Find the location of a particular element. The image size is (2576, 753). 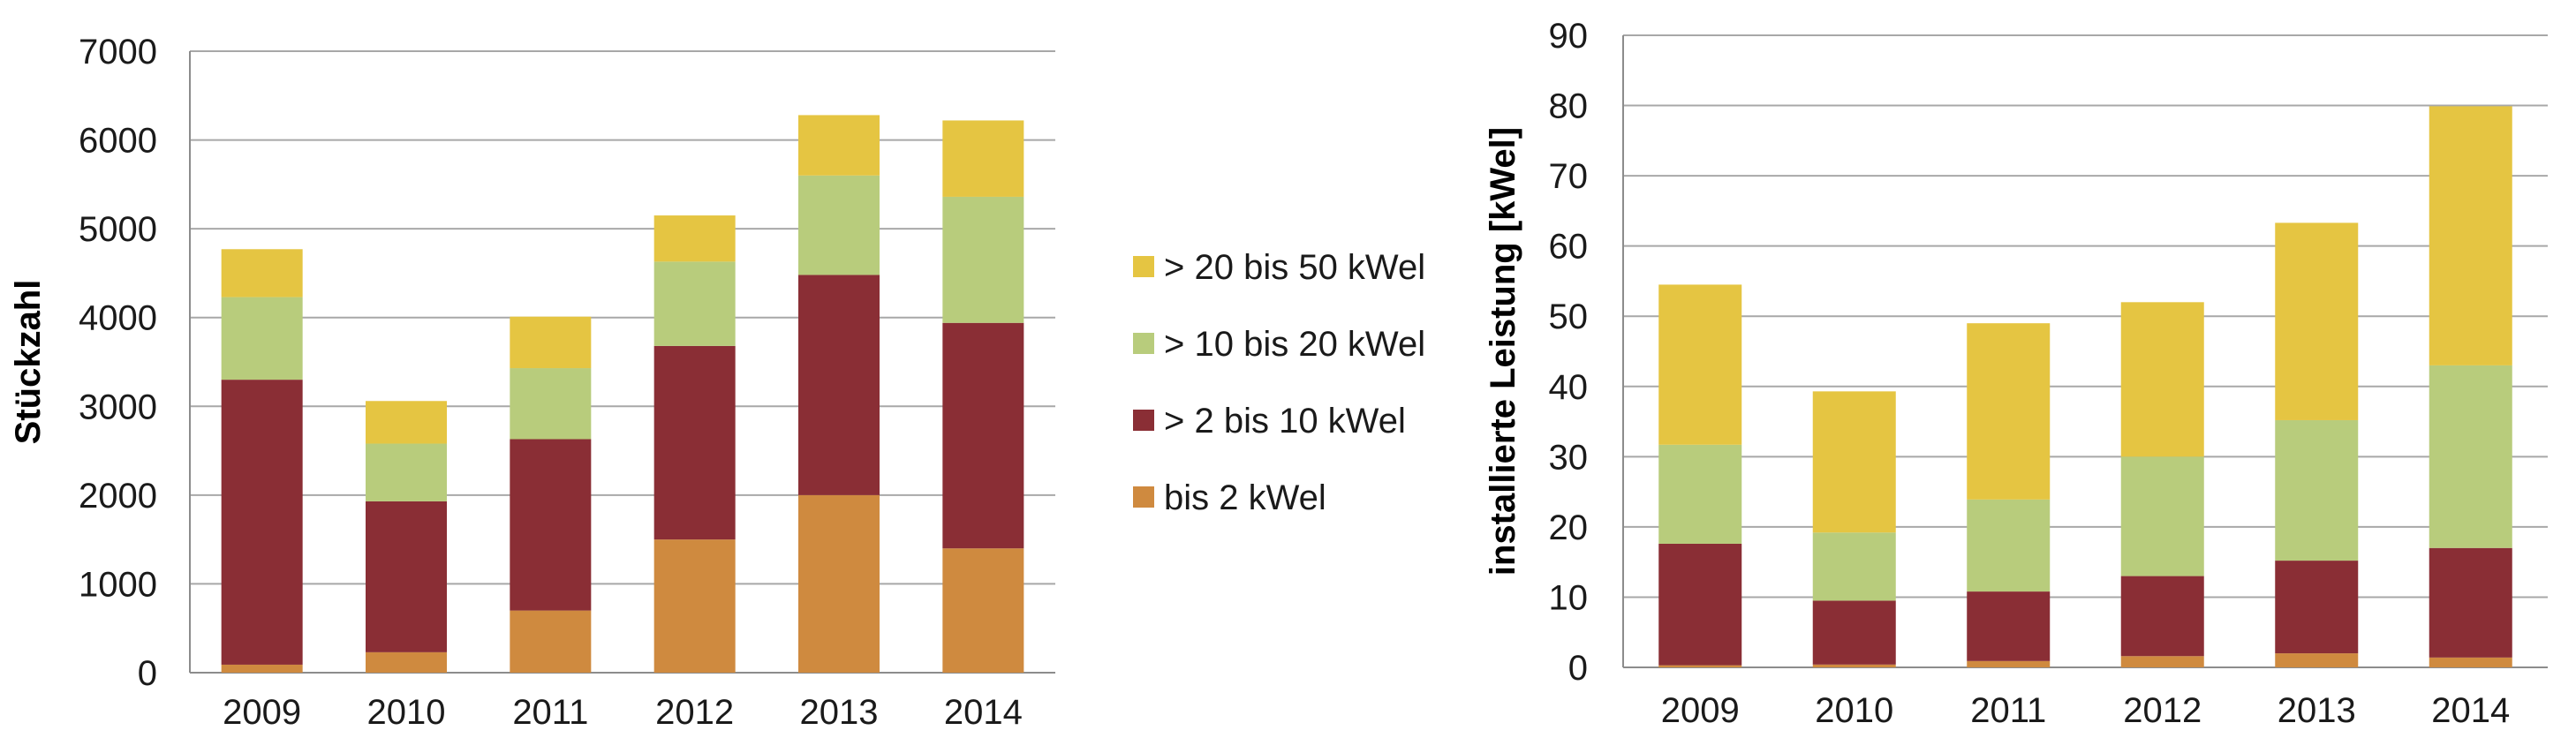

legend-label: > 20 bis 50 kWel is located at coordinates (1295, 268).